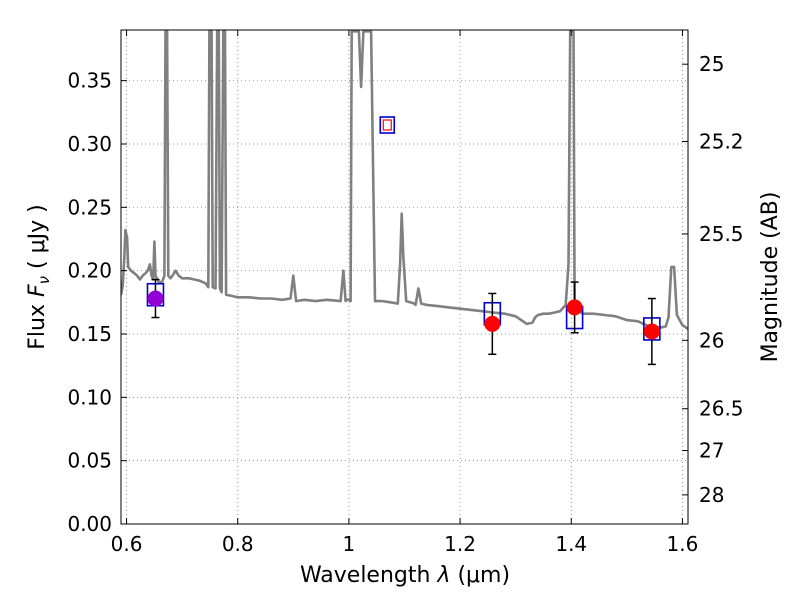 This screenshot has height=605, width=800. What do you see at coordinates (39, 276) in the screenshot?
I see `y-axis-label: Flux Fν ( μJy )` at bounding box center [39, 276].